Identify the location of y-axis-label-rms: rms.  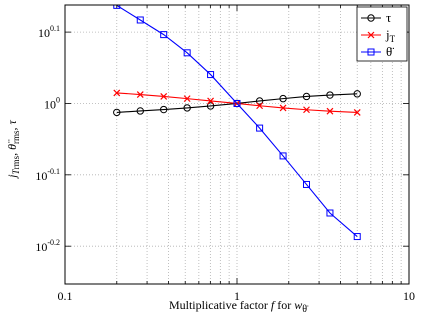
(16, 162).